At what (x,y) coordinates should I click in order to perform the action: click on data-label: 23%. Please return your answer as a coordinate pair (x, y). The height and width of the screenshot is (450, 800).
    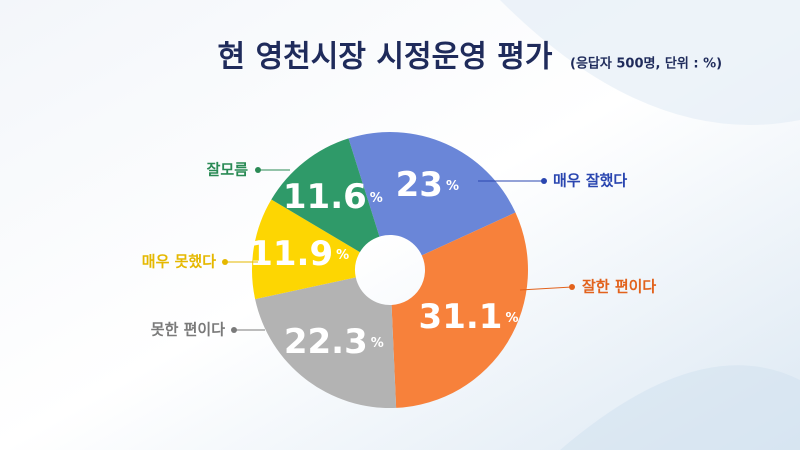
    Looking at the image, I should click on (427, 184).